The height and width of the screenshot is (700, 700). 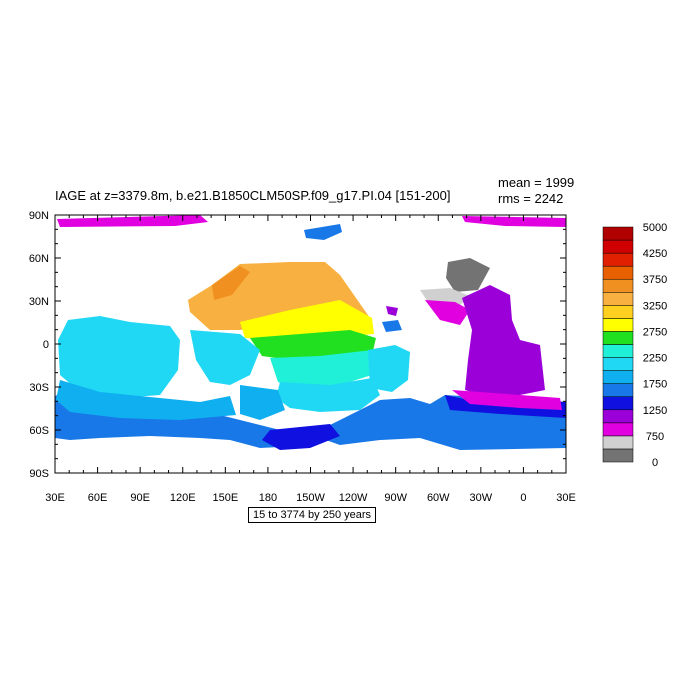 I want to click on lon-label: 150W, so click(x=310, y=498).